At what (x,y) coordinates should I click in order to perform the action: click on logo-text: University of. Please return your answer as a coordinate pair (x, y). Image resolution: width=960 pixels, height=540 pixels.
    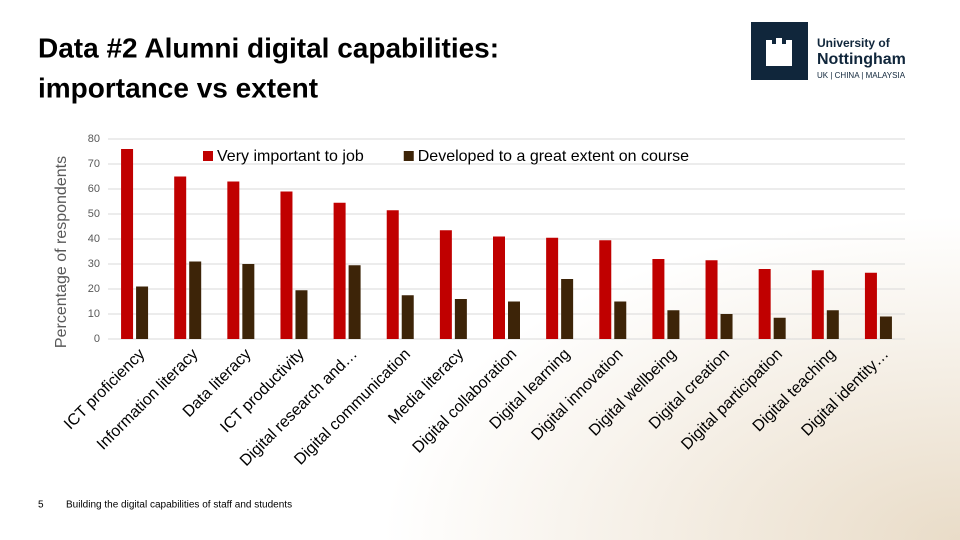
    Looking at the image, I should click on (854, 43).